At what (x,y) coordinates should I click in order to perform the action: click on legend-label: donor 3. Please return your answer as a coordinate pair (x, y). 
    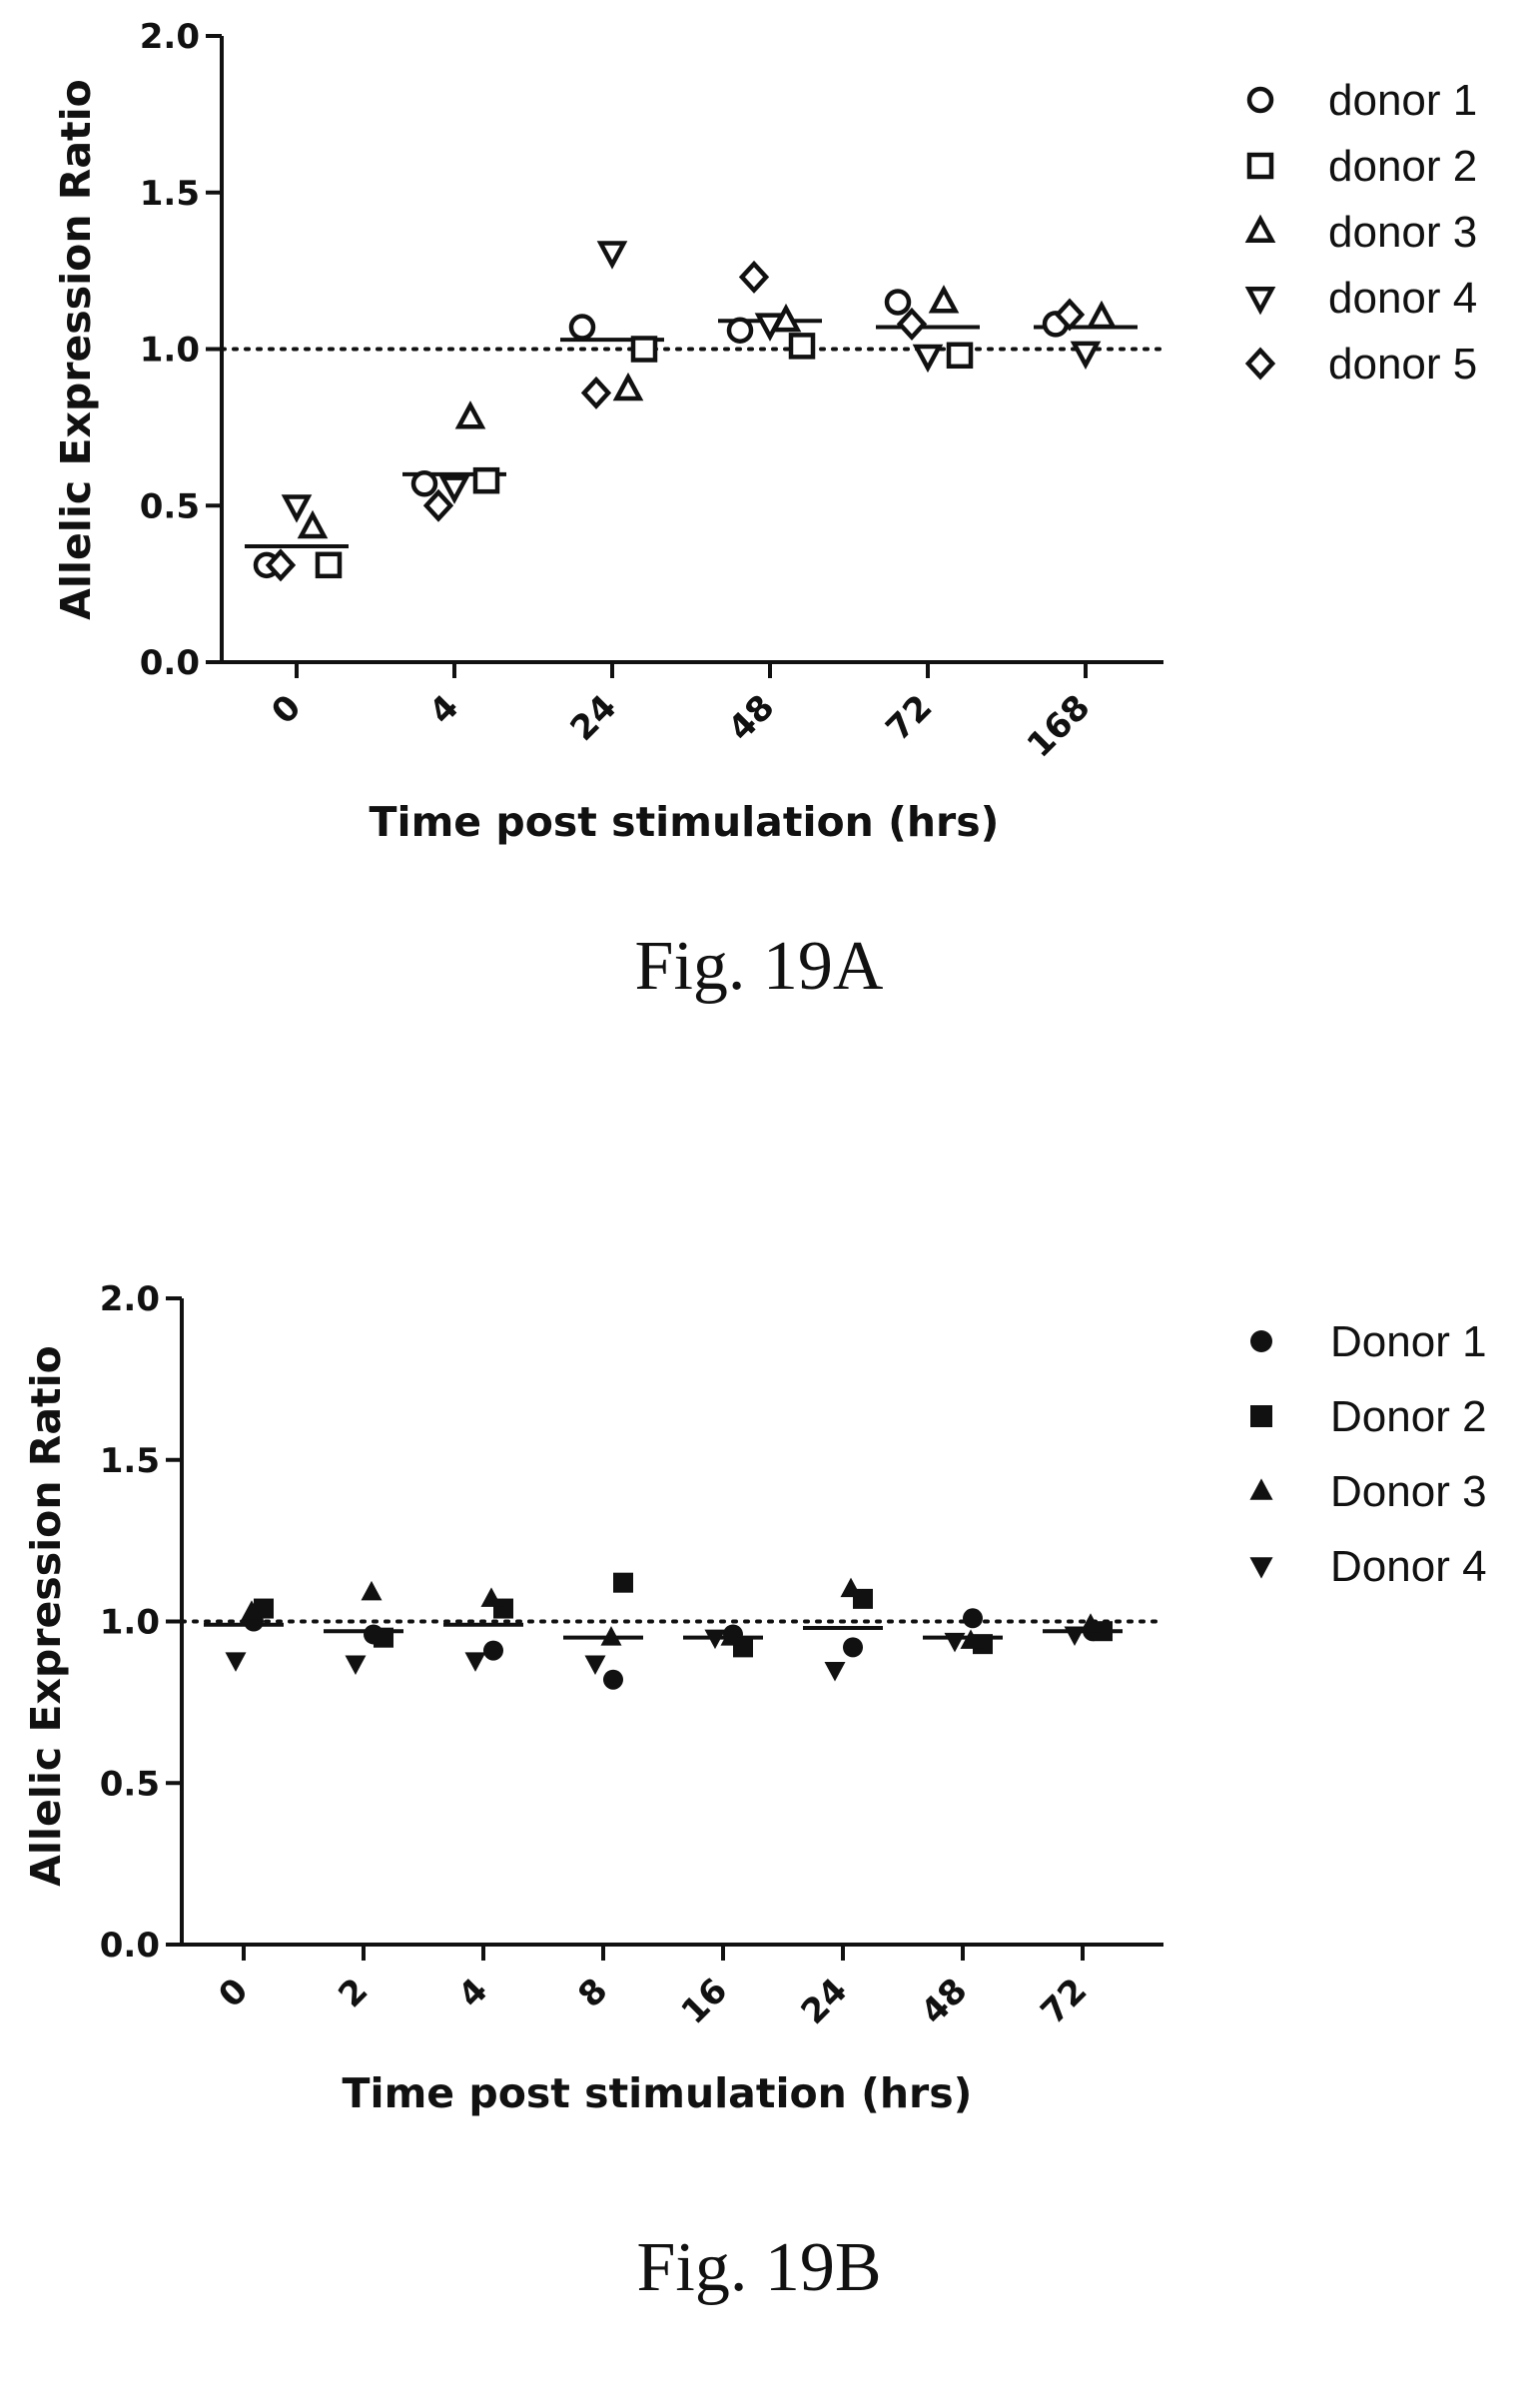
    Looking at the image, I should click on (1402, 232).